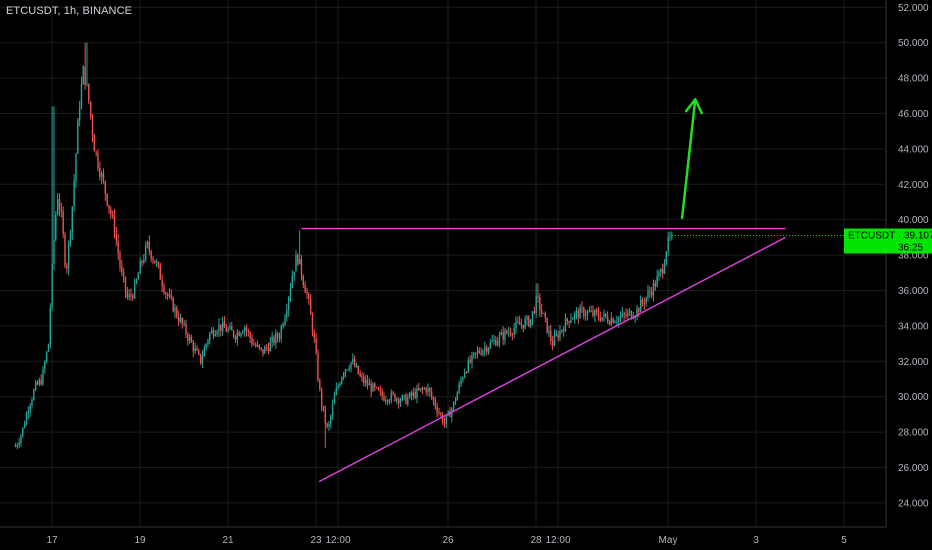  I want to click on symbol-title: ETCUSDT, 1h, BINANCE, so click(69, 11).